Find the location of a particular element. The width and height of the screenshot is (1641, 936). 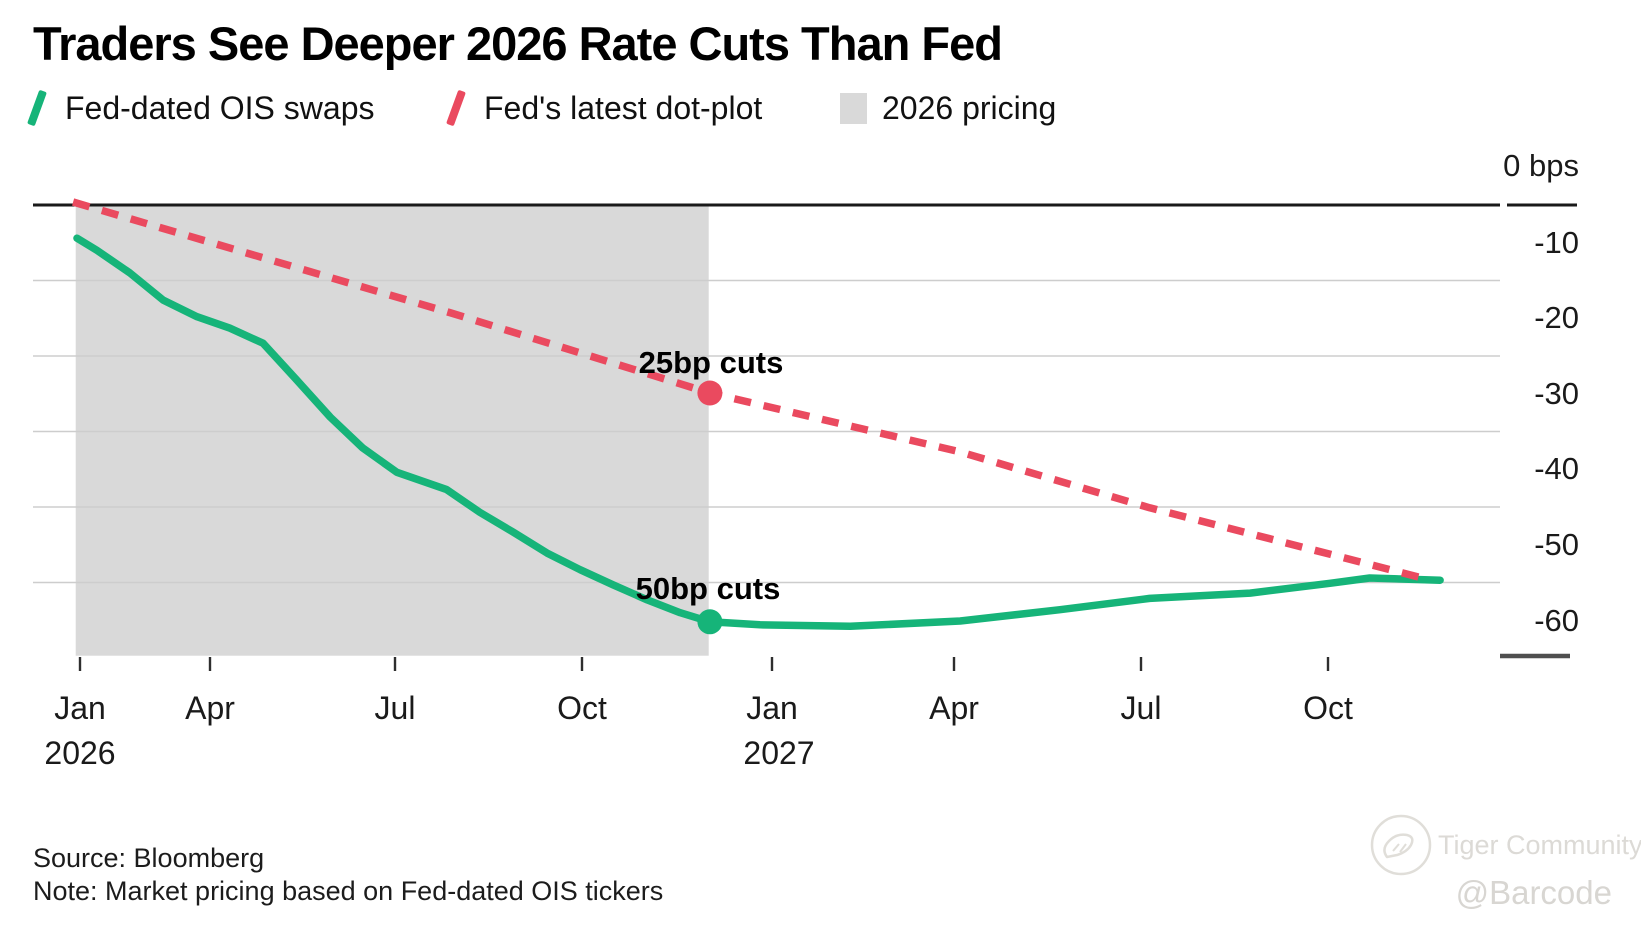

legend-label-2026-pricing: 2026 pricing is located at coordinates (969, 107).